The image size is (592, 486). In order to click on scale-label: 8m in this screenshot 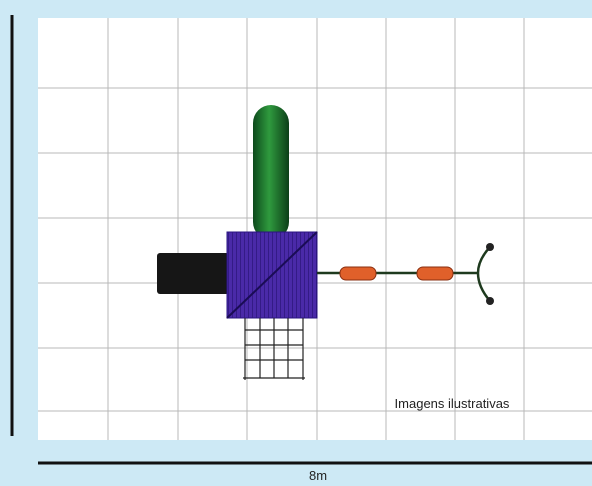, I will do `click(318, 475)`.